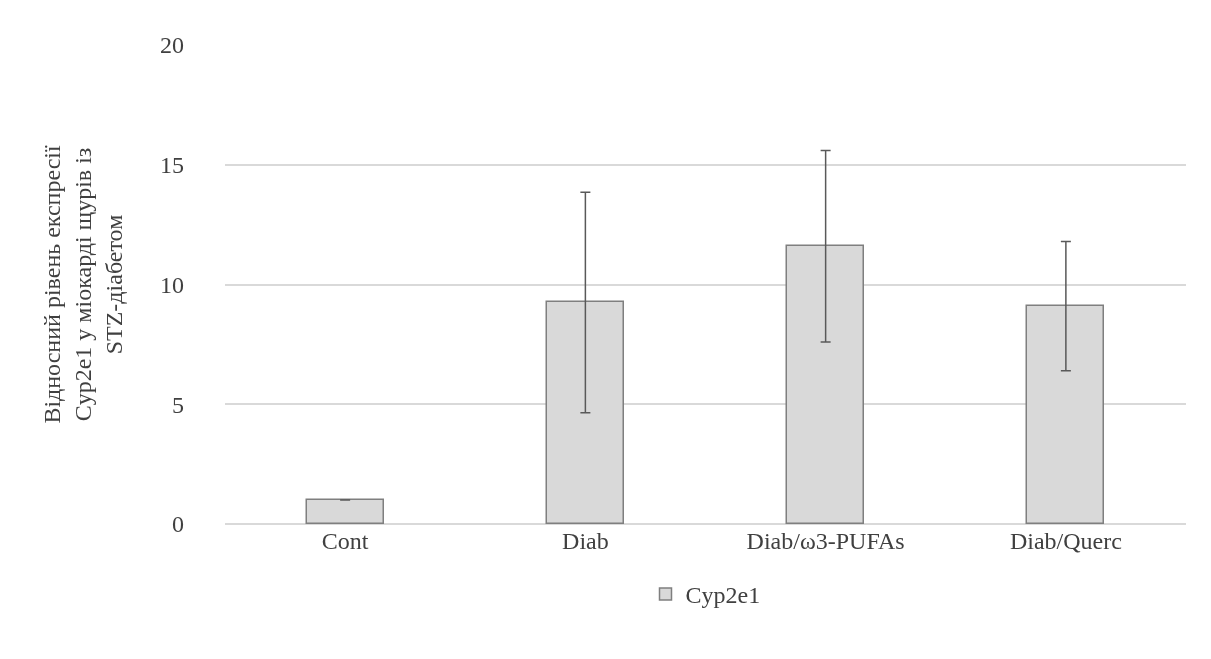  What do you see at coordinates (723, 595) in the screenshot?
I see `legend-label: Cyp2e1` at bounding box center [723, 595].